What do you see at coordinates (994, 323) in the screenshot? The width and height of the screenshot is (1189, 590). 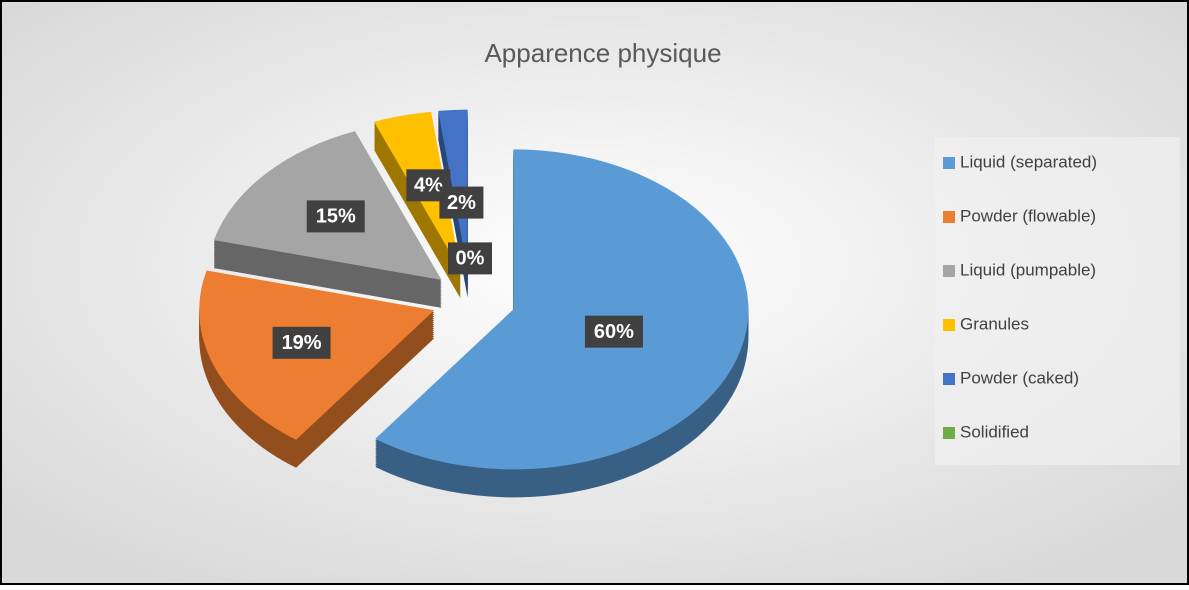 I see `legend-label: Granules` at bounding box center [994, 323].